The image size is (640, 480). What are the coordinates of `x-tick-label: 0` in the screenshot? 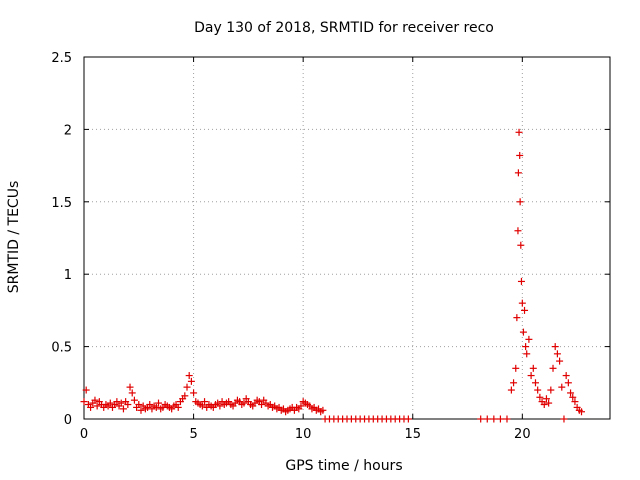 It's located at (84, 434).